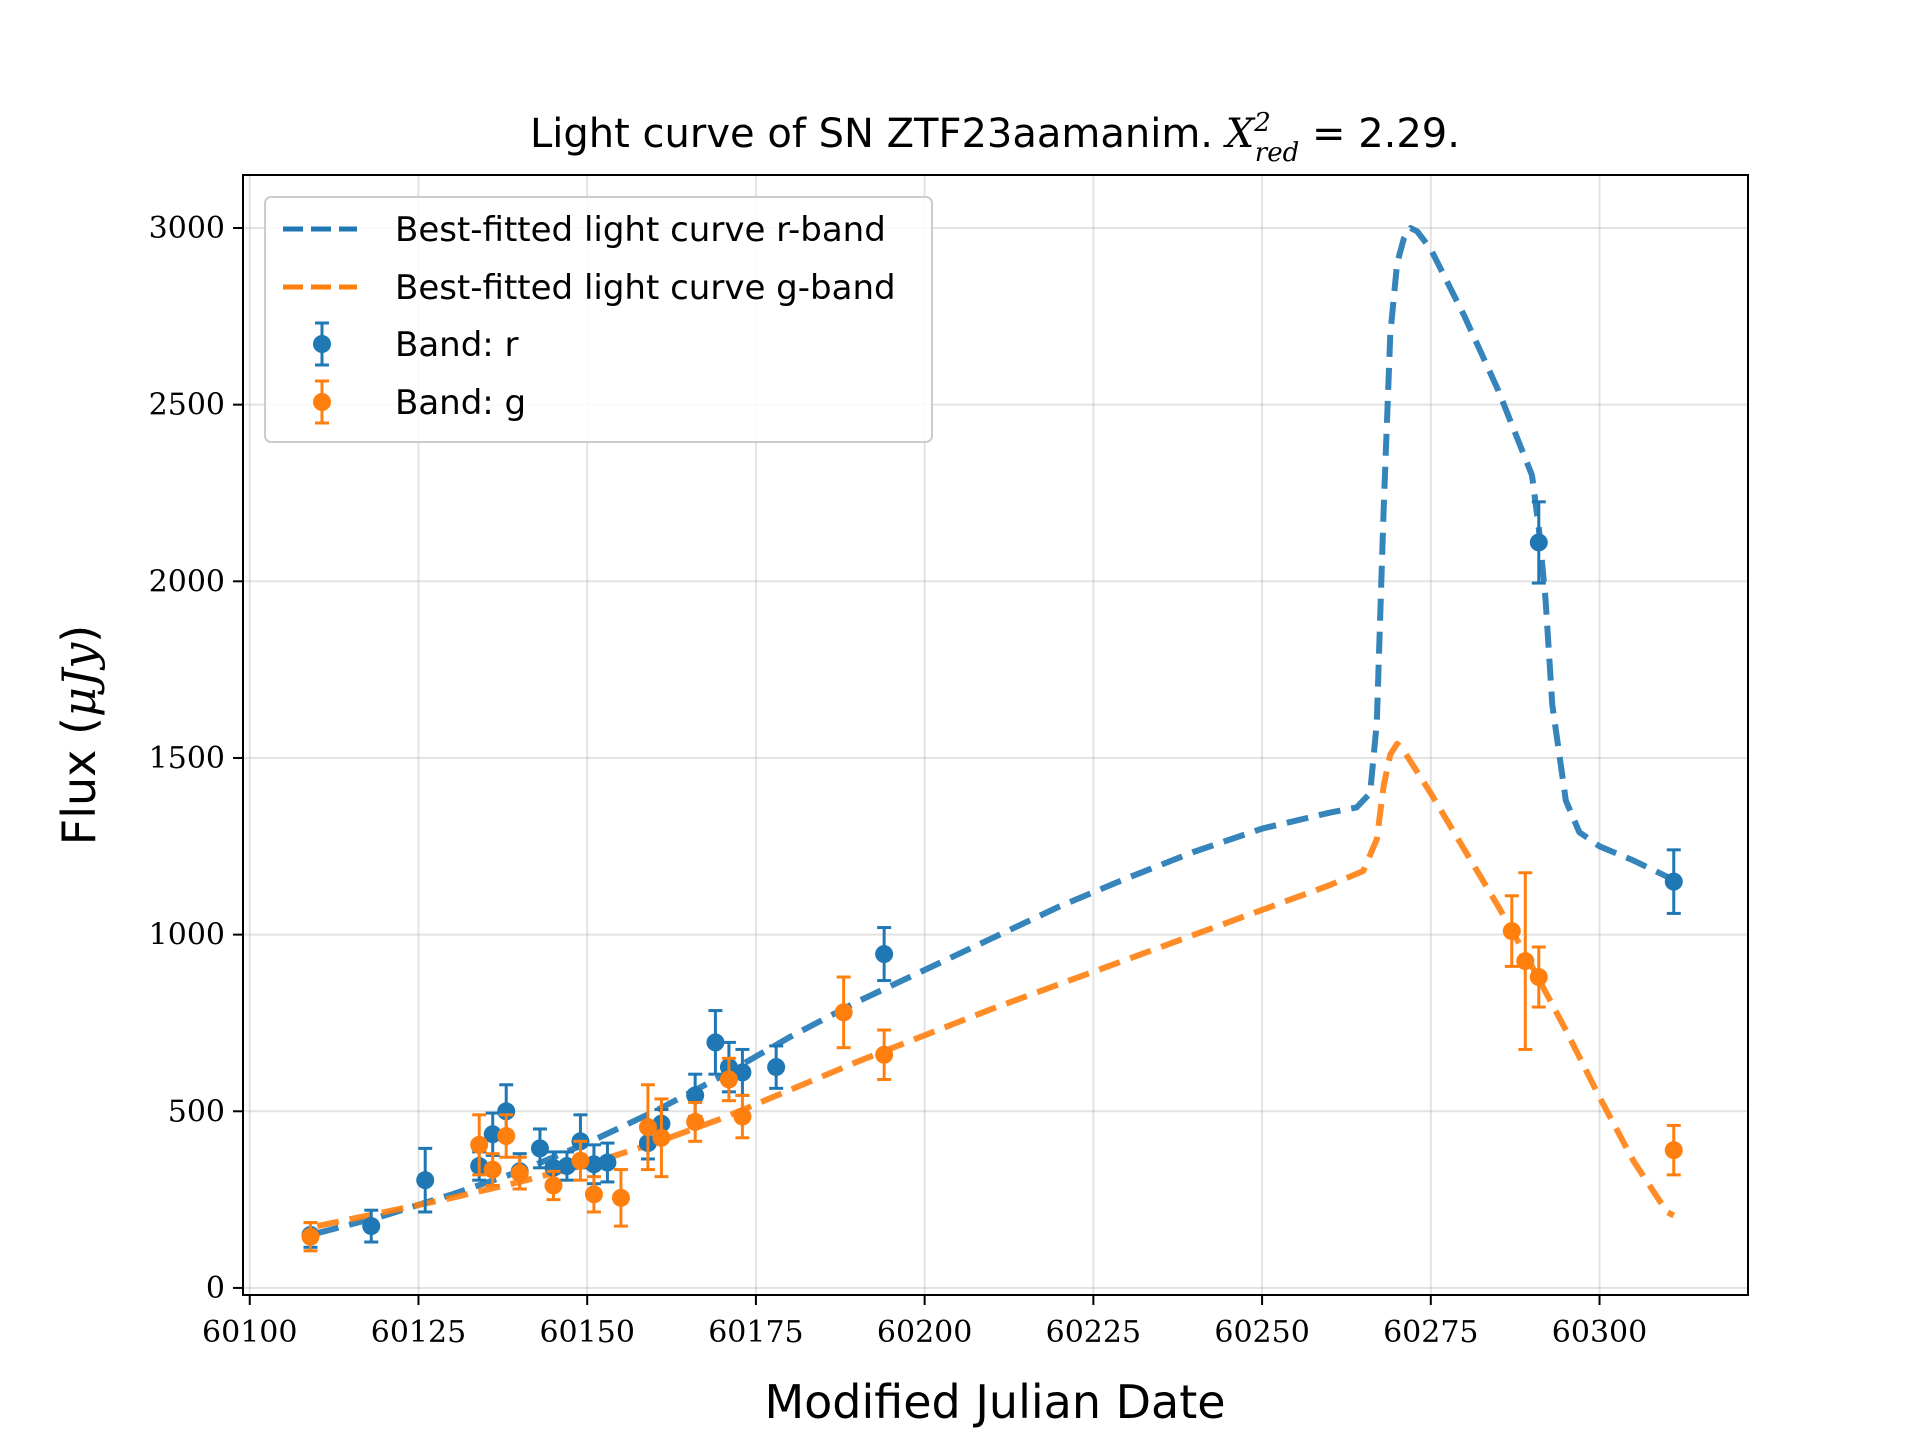  What do you see at coordinates (1261, 1332) in the screenshot?
I see `x-tick-label: 60250` at bounding box center [1261, 1332].